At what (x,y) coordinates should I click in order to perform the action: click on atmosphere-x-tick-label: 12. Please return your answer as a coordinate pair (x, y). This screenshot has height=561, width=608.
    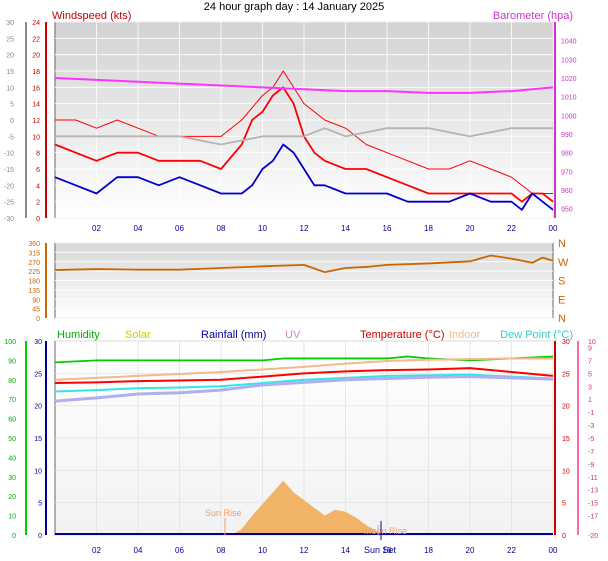
    Looking at the image, I should click on (304, 550).